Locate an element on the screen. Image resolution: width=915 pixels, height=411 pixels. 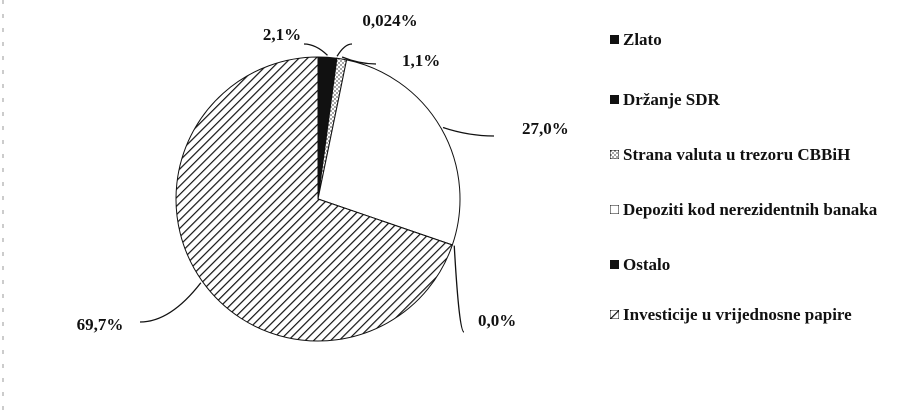
pie-slice is located at coordinates (389, 152).